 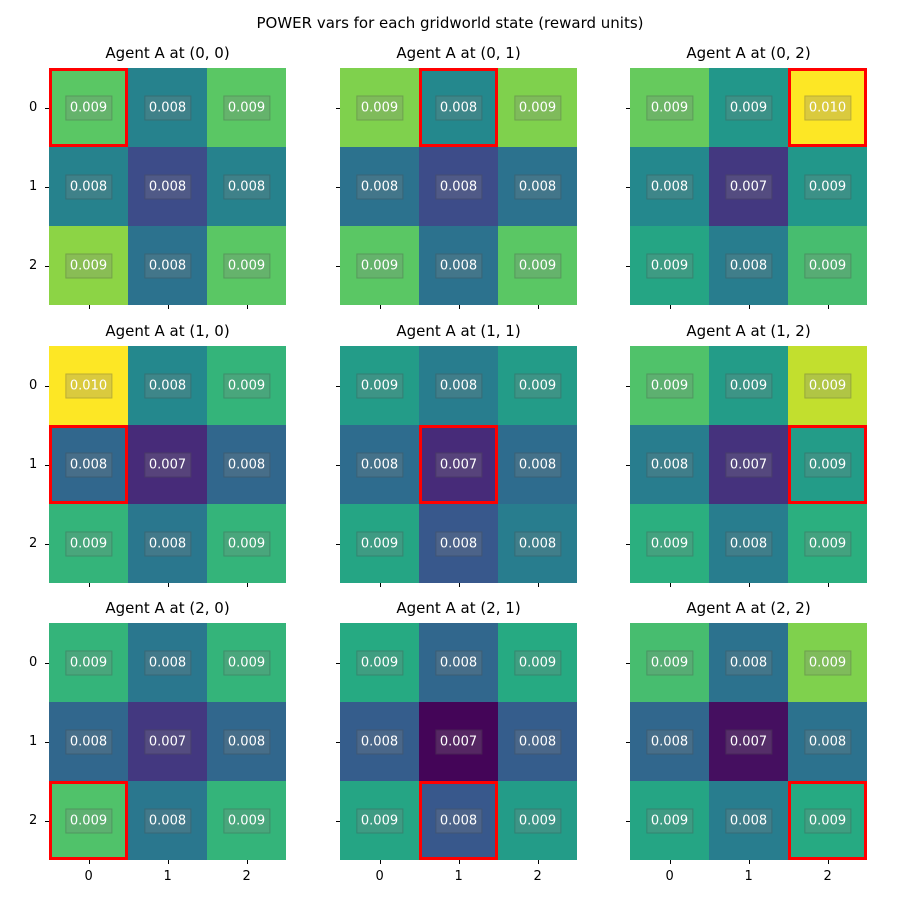 I want to click on panel-title: Agent A at (2, 0), so click(x=167, y=608).